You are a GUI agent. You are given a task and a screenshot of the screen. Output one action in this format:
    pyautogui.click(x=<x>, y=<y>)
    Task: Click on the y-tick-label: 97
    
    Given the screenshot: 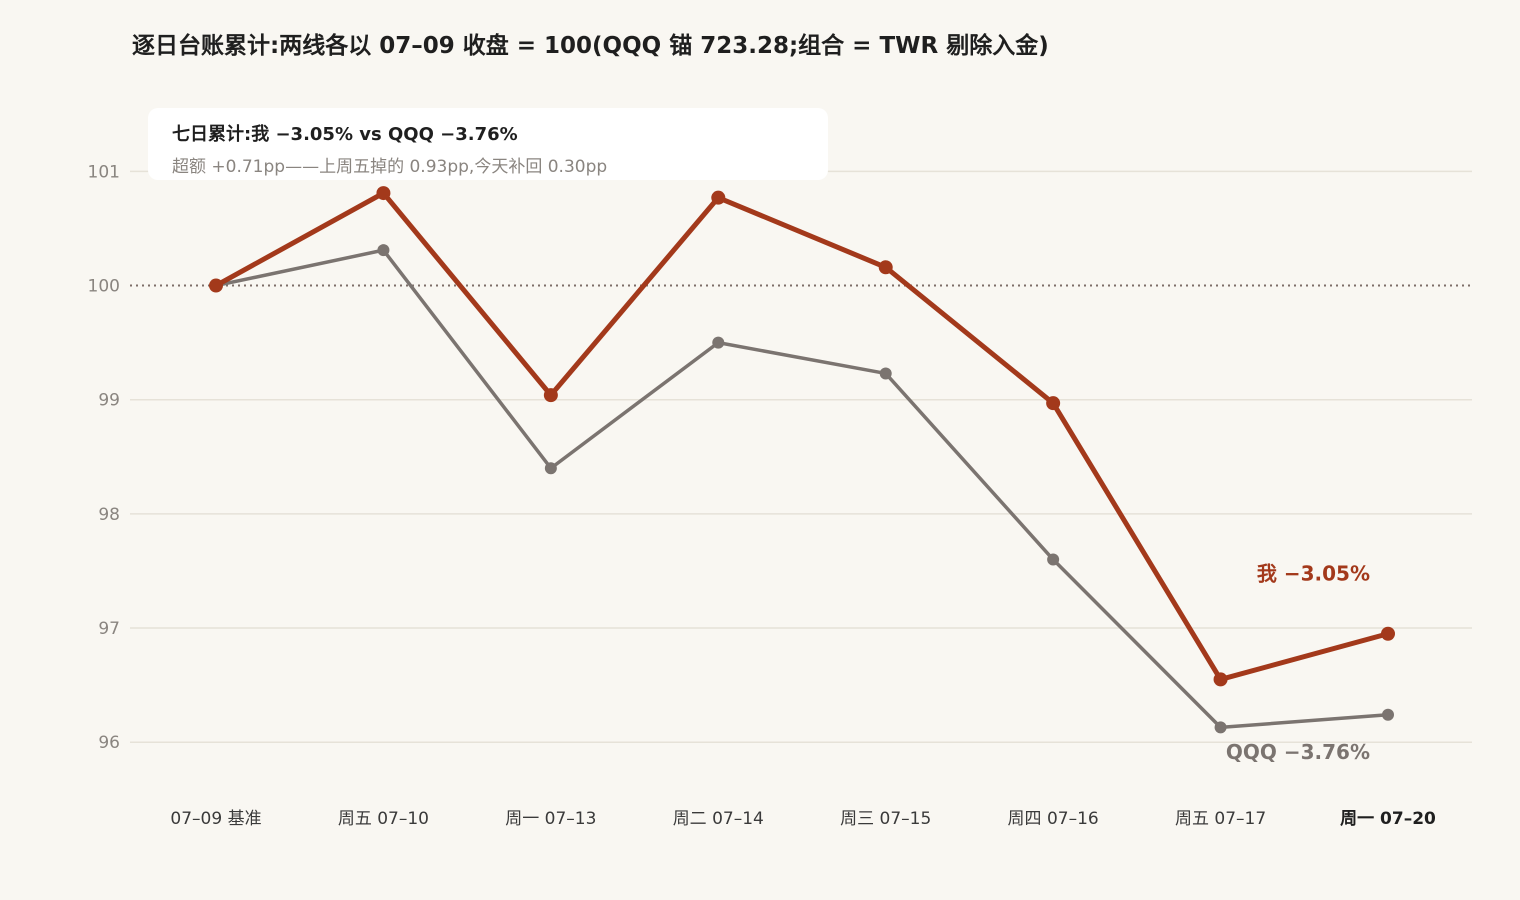 What is the action you would take?
    pyautogui.click(x=109, y=629)
    